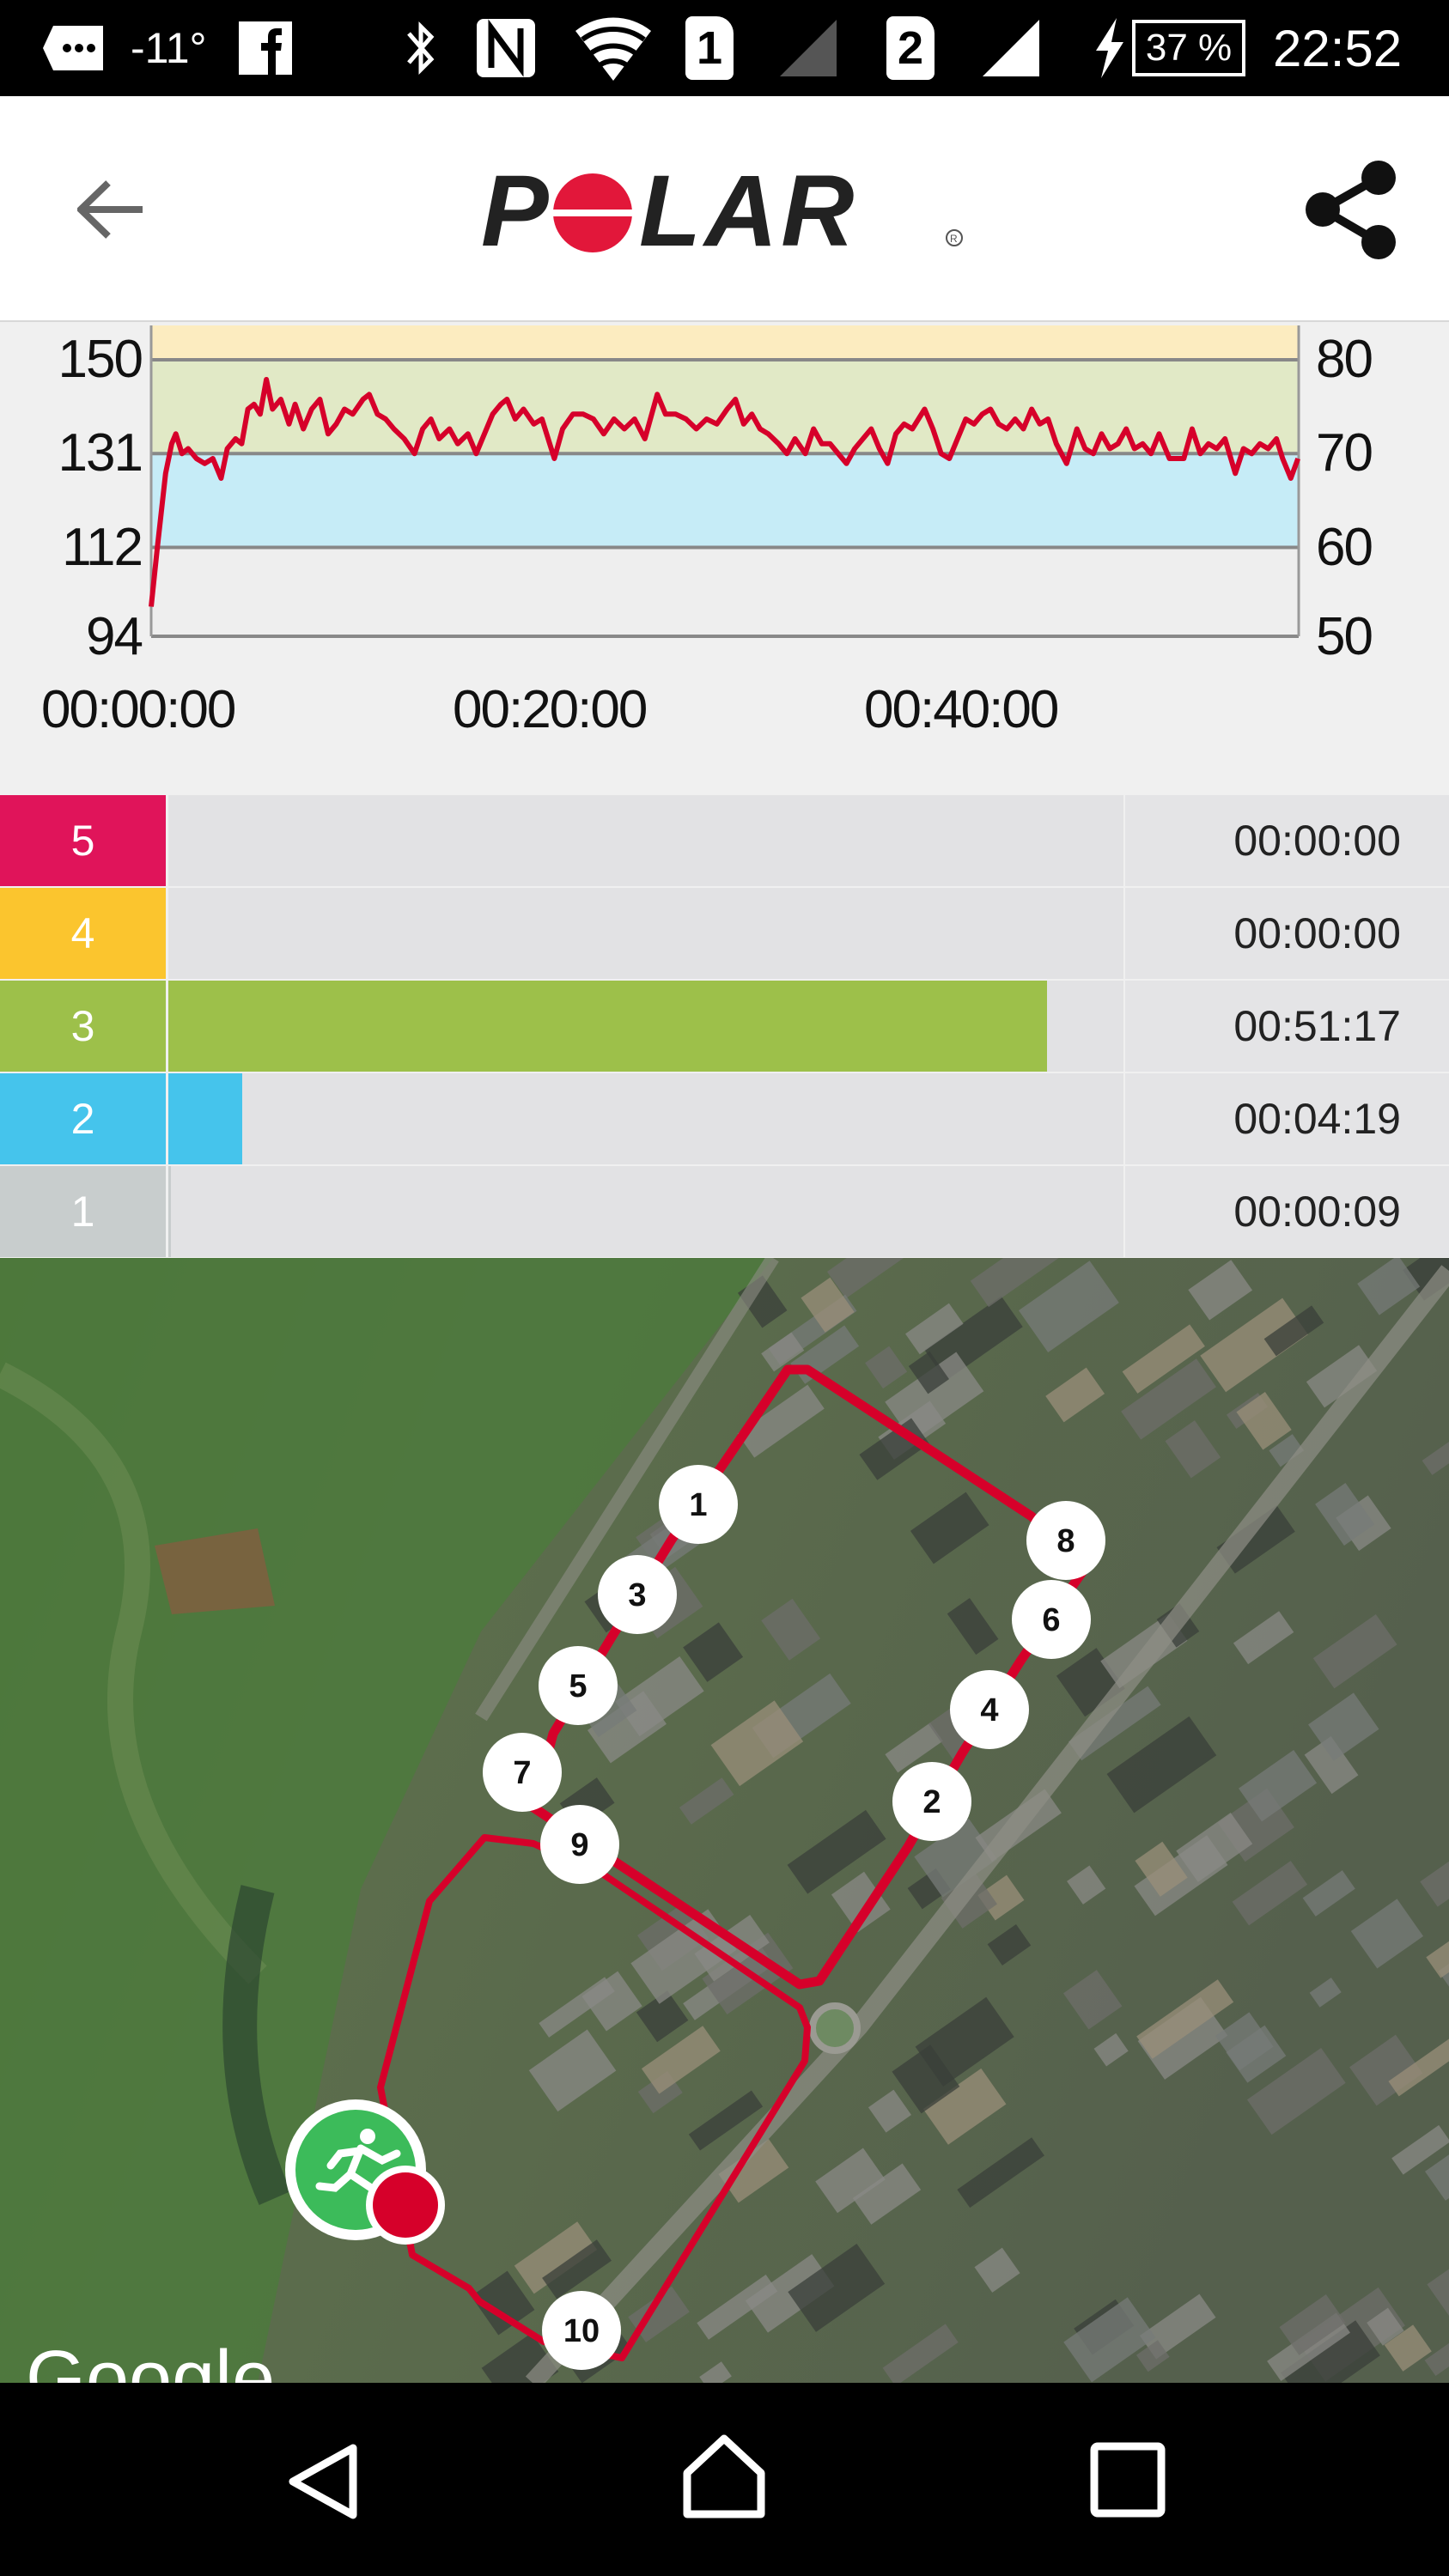 The width and height of the screenshot is (1449, 2576). I want to click on lap-marker-label: 7, so click(522, 1773).